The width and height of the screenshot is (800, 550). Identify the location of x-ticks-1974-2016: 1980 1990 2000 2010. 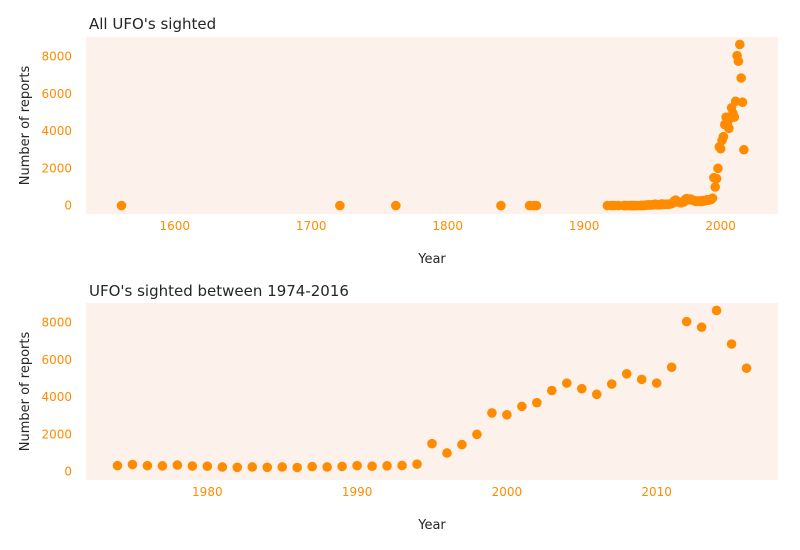
(432, 492).